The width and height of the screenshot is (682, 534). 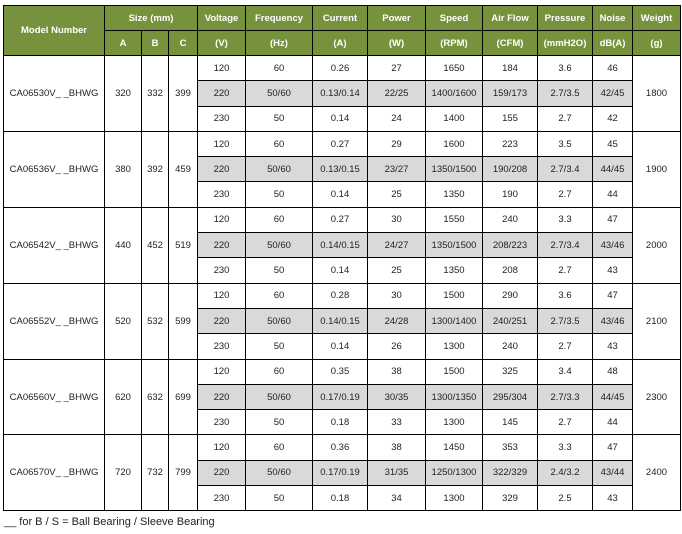 I want to click on spec-cell: 1500, so click(x=454, y=371).